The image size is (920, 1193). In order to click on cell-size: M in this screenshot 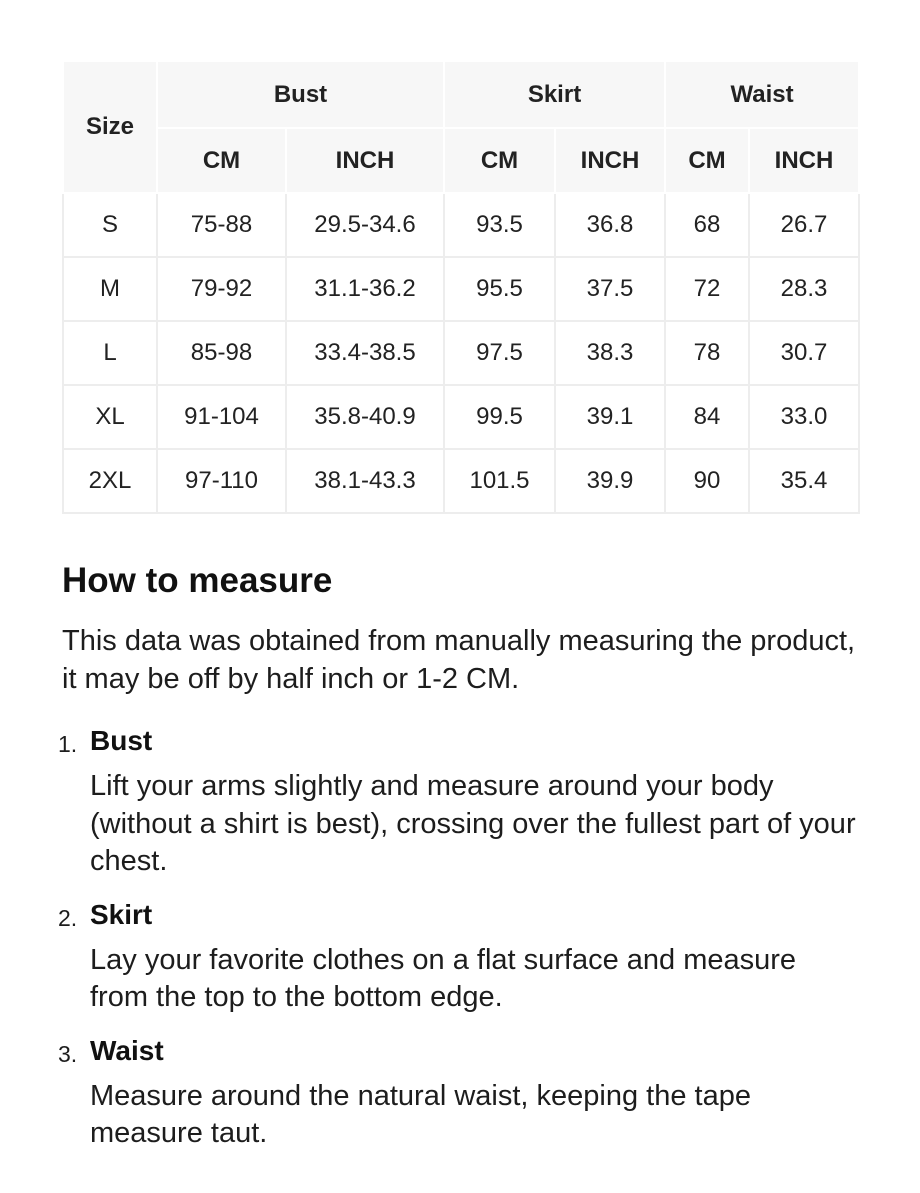, I will do `click(110, 289)`.